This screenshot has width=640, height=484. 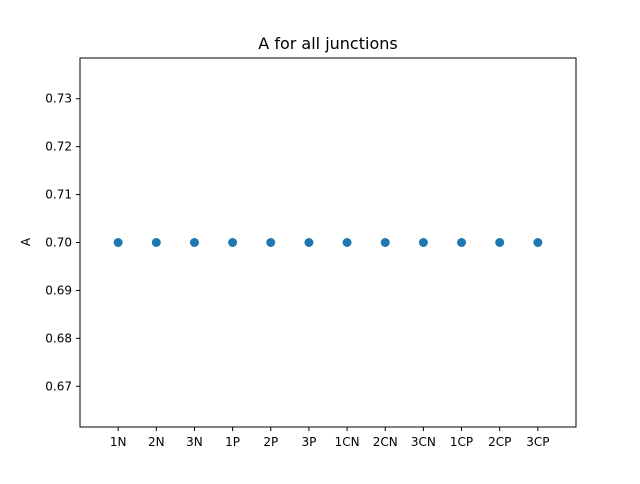 I want to click on x-tick-label: 1CN, so click(x=347, y=442).